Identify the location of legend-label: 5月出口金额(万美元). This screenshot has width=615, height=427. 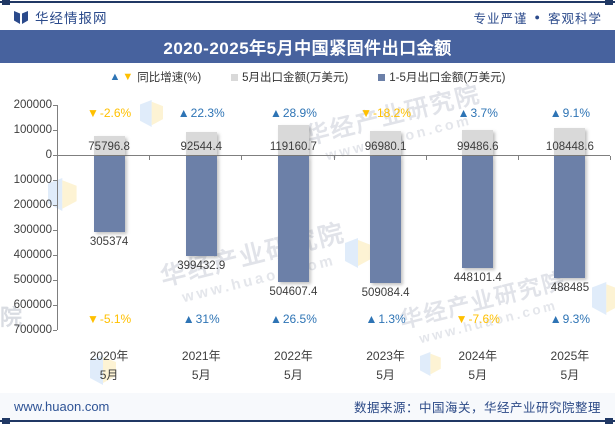
(295, 78).